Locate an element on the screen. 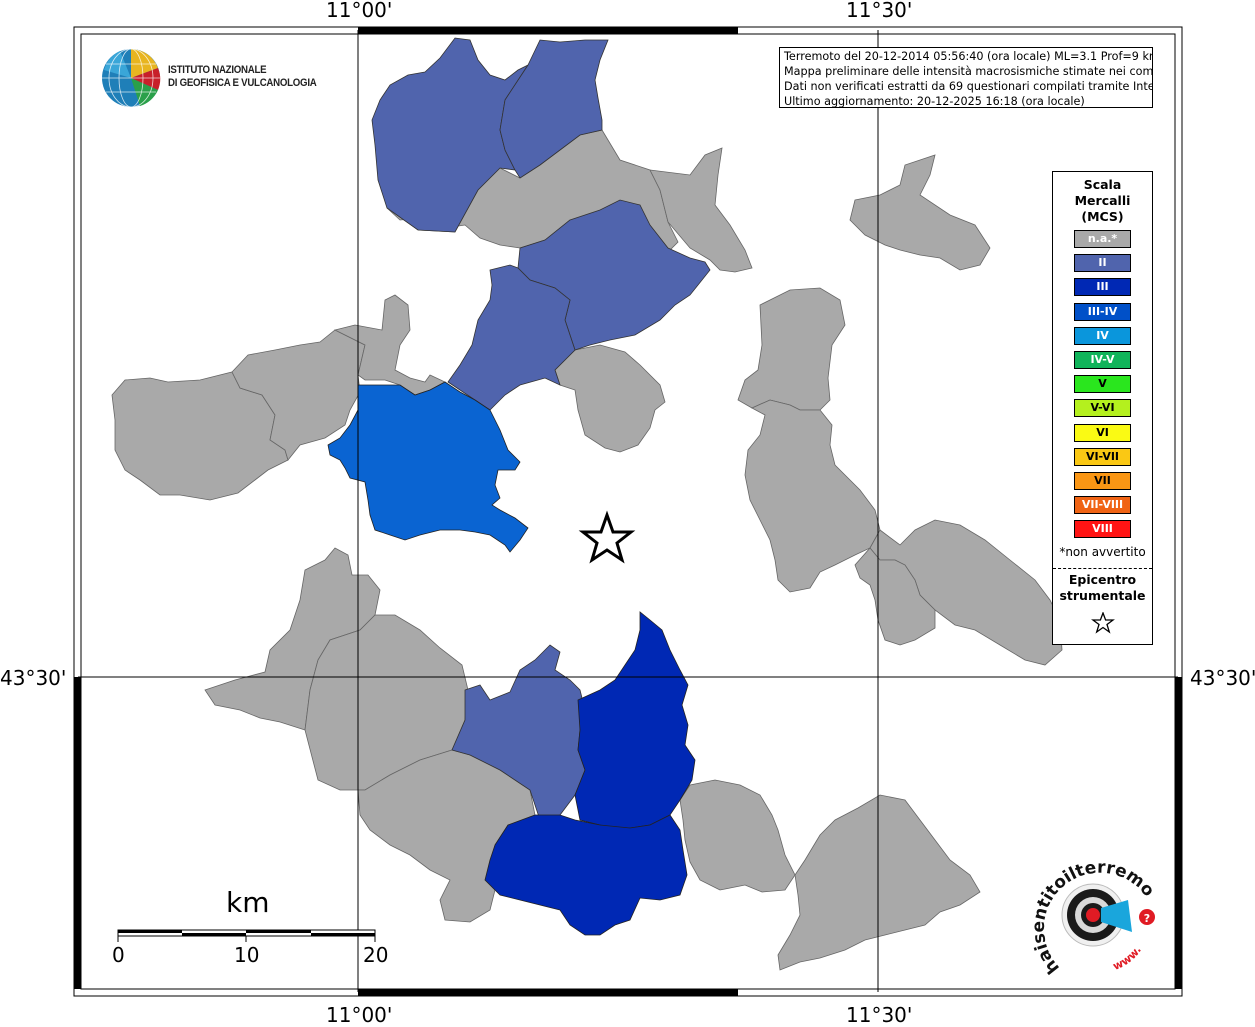 The image size is (1255, 1027). municipality-south-center-east is located at coordinates (635, 721).